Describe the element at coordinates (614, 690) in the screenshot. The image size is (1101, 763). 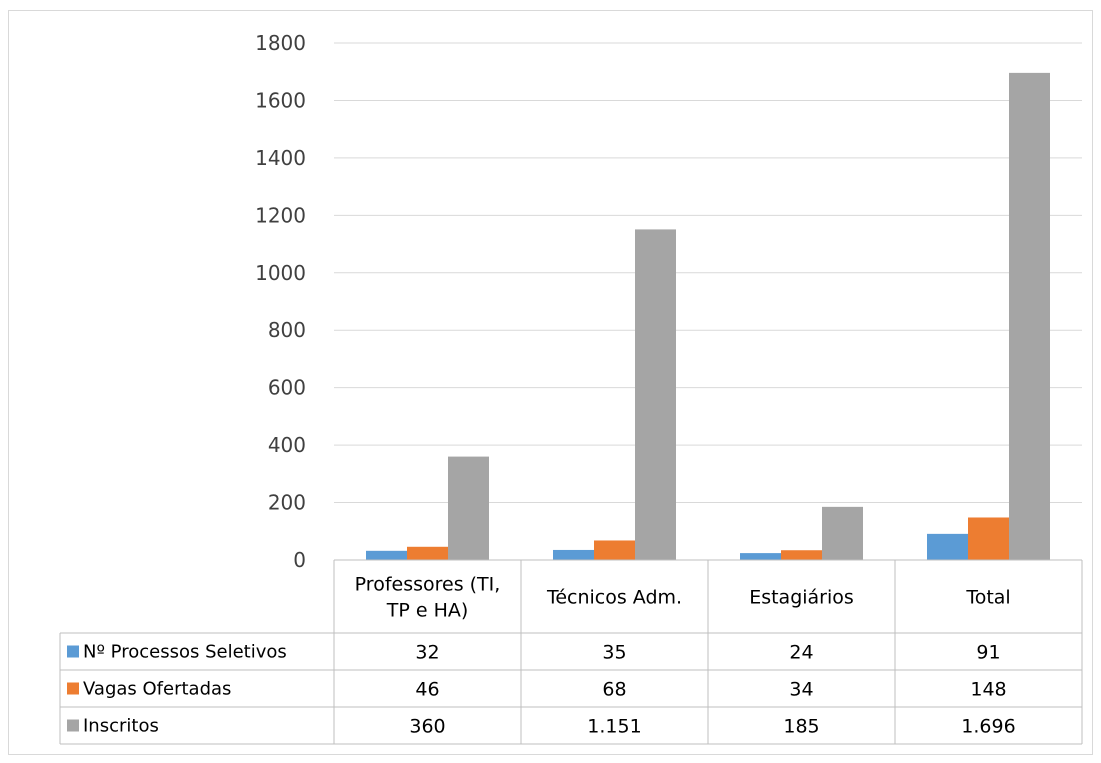
I see `data-label: 68` at that location.